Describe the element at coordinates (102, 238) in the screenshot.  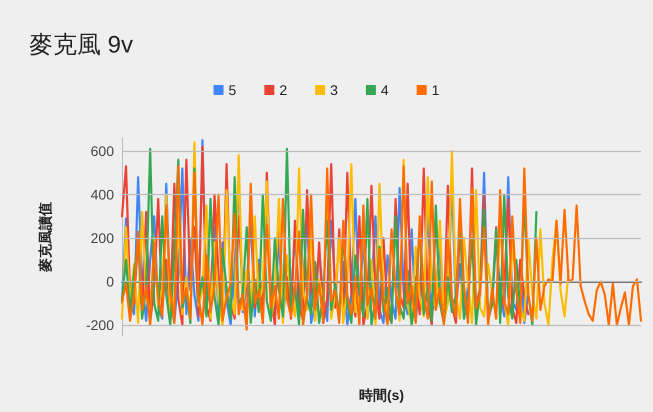
I see `y-tick-label: 200` at that location.